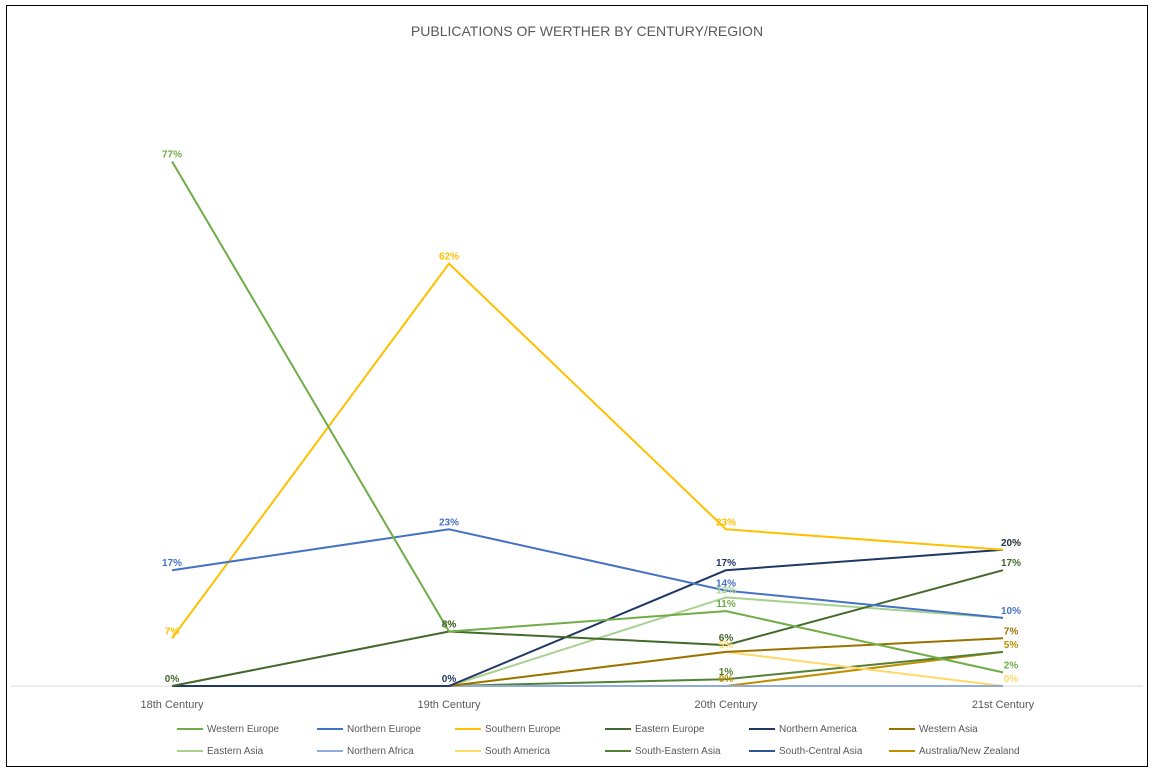 The image size is (1154, 772). I want to click on data-label: 2%, so click(1011, 665).